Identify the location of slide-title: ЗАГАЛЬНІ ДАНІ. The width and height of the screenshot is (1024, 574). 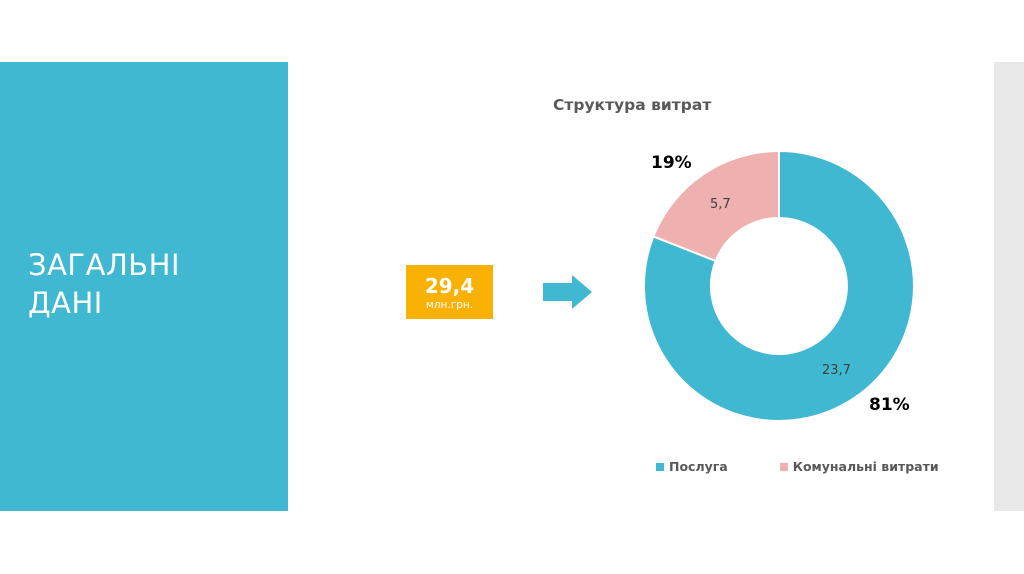
(104, 284).